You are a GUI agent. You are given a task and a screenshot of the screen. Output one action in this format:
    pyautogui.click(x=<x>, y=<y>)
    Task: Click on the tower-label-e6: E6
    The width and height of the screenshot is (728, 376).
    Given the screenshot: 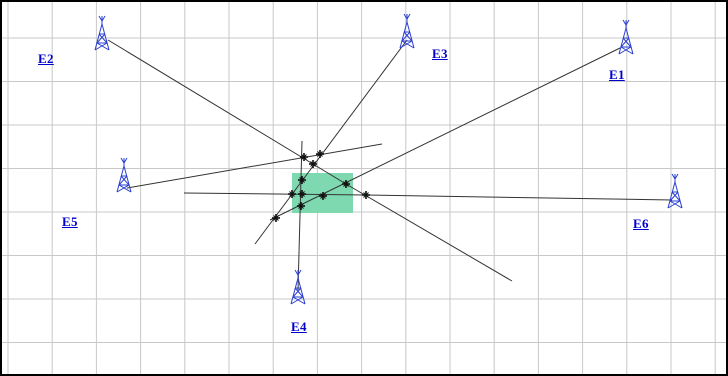 What is the action you would take?
    pyautogui.click(x=641, y=223)
    